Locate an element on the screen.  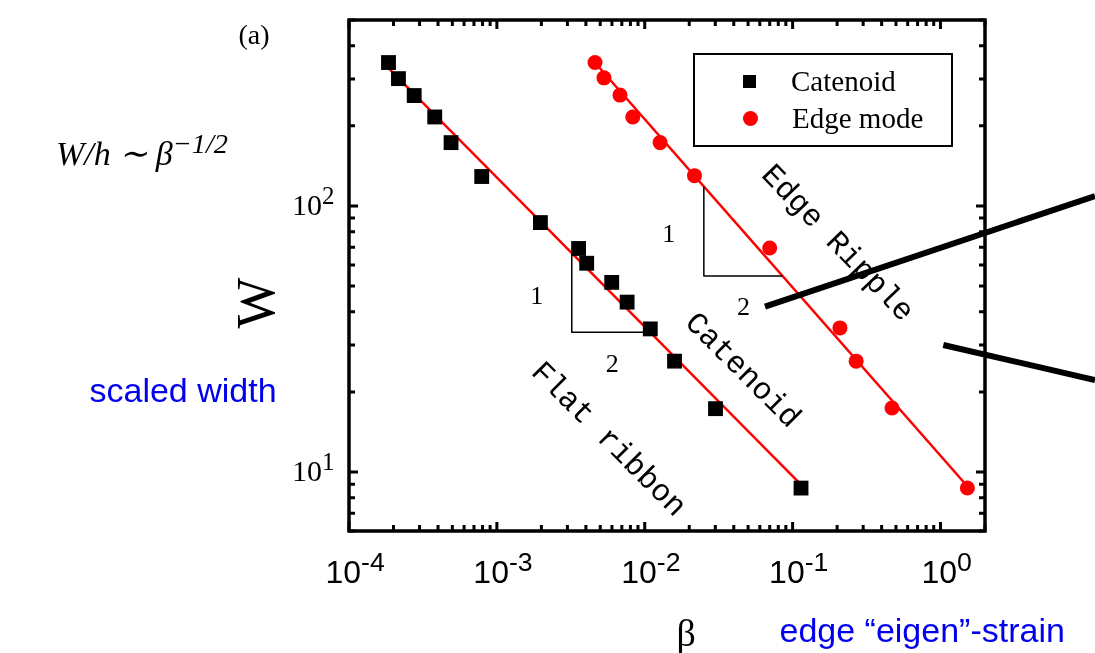
y-tick-label: 10$^{1}$ is located at coordinates (313, 467).